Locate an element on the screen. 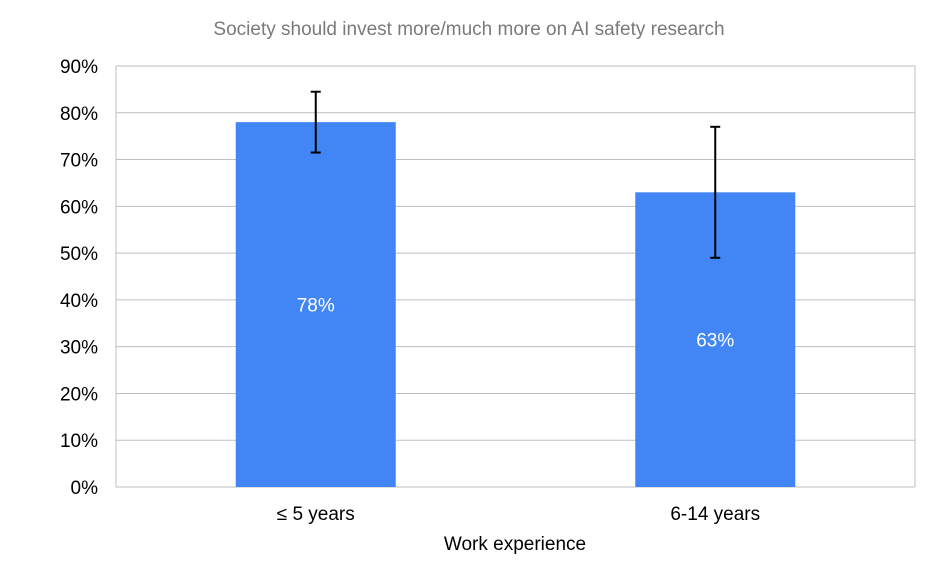 The width and height of the screenshot is (938, 580). data-label: 63% is located at coordinates (715, 341).